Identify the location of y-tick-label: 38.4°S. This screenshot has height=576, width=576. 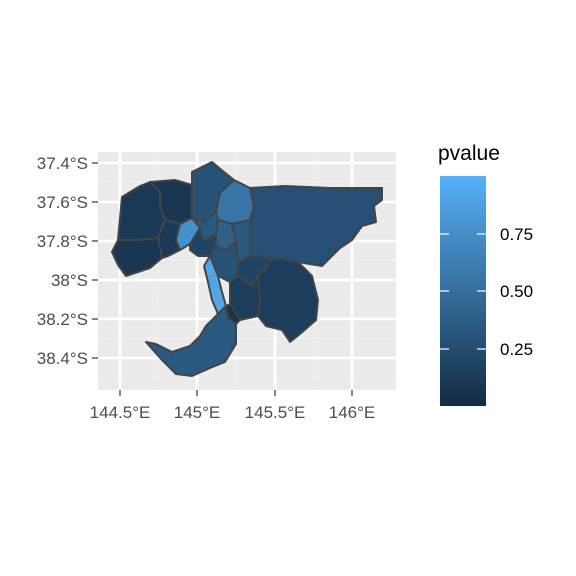
(62, 358).